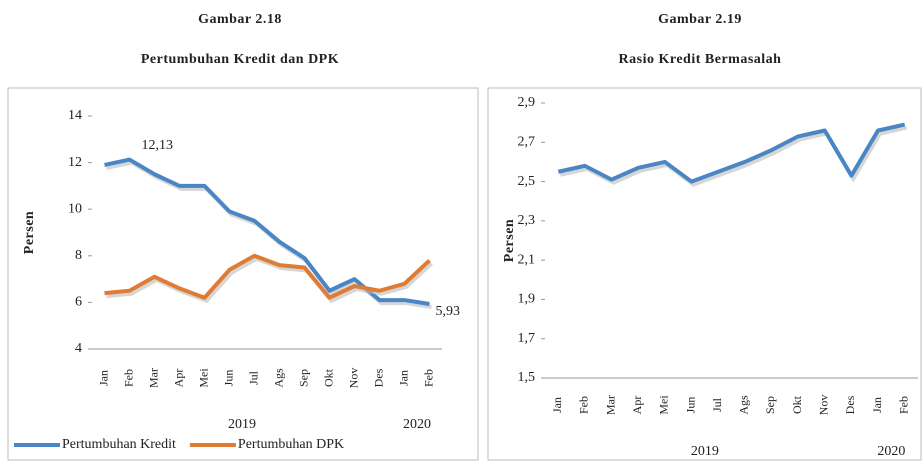 This screenshot has width=922, height=465. What do you see at coordinates (78, 348) in the screenshot?
I see `y-tick-label: 4` at bounding box center [78, 348].